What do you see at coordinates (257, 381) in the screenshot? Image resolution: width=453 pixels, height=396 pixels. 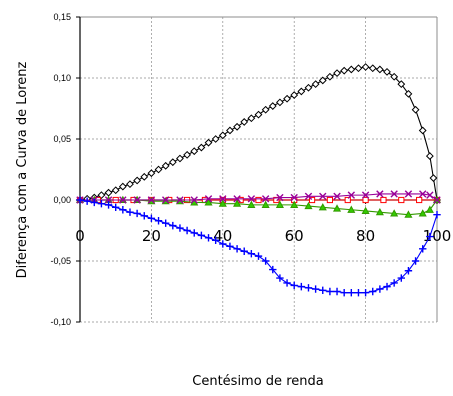 I see `x-axis-title: Centésimo de renda` at bounding box center [257, 381].